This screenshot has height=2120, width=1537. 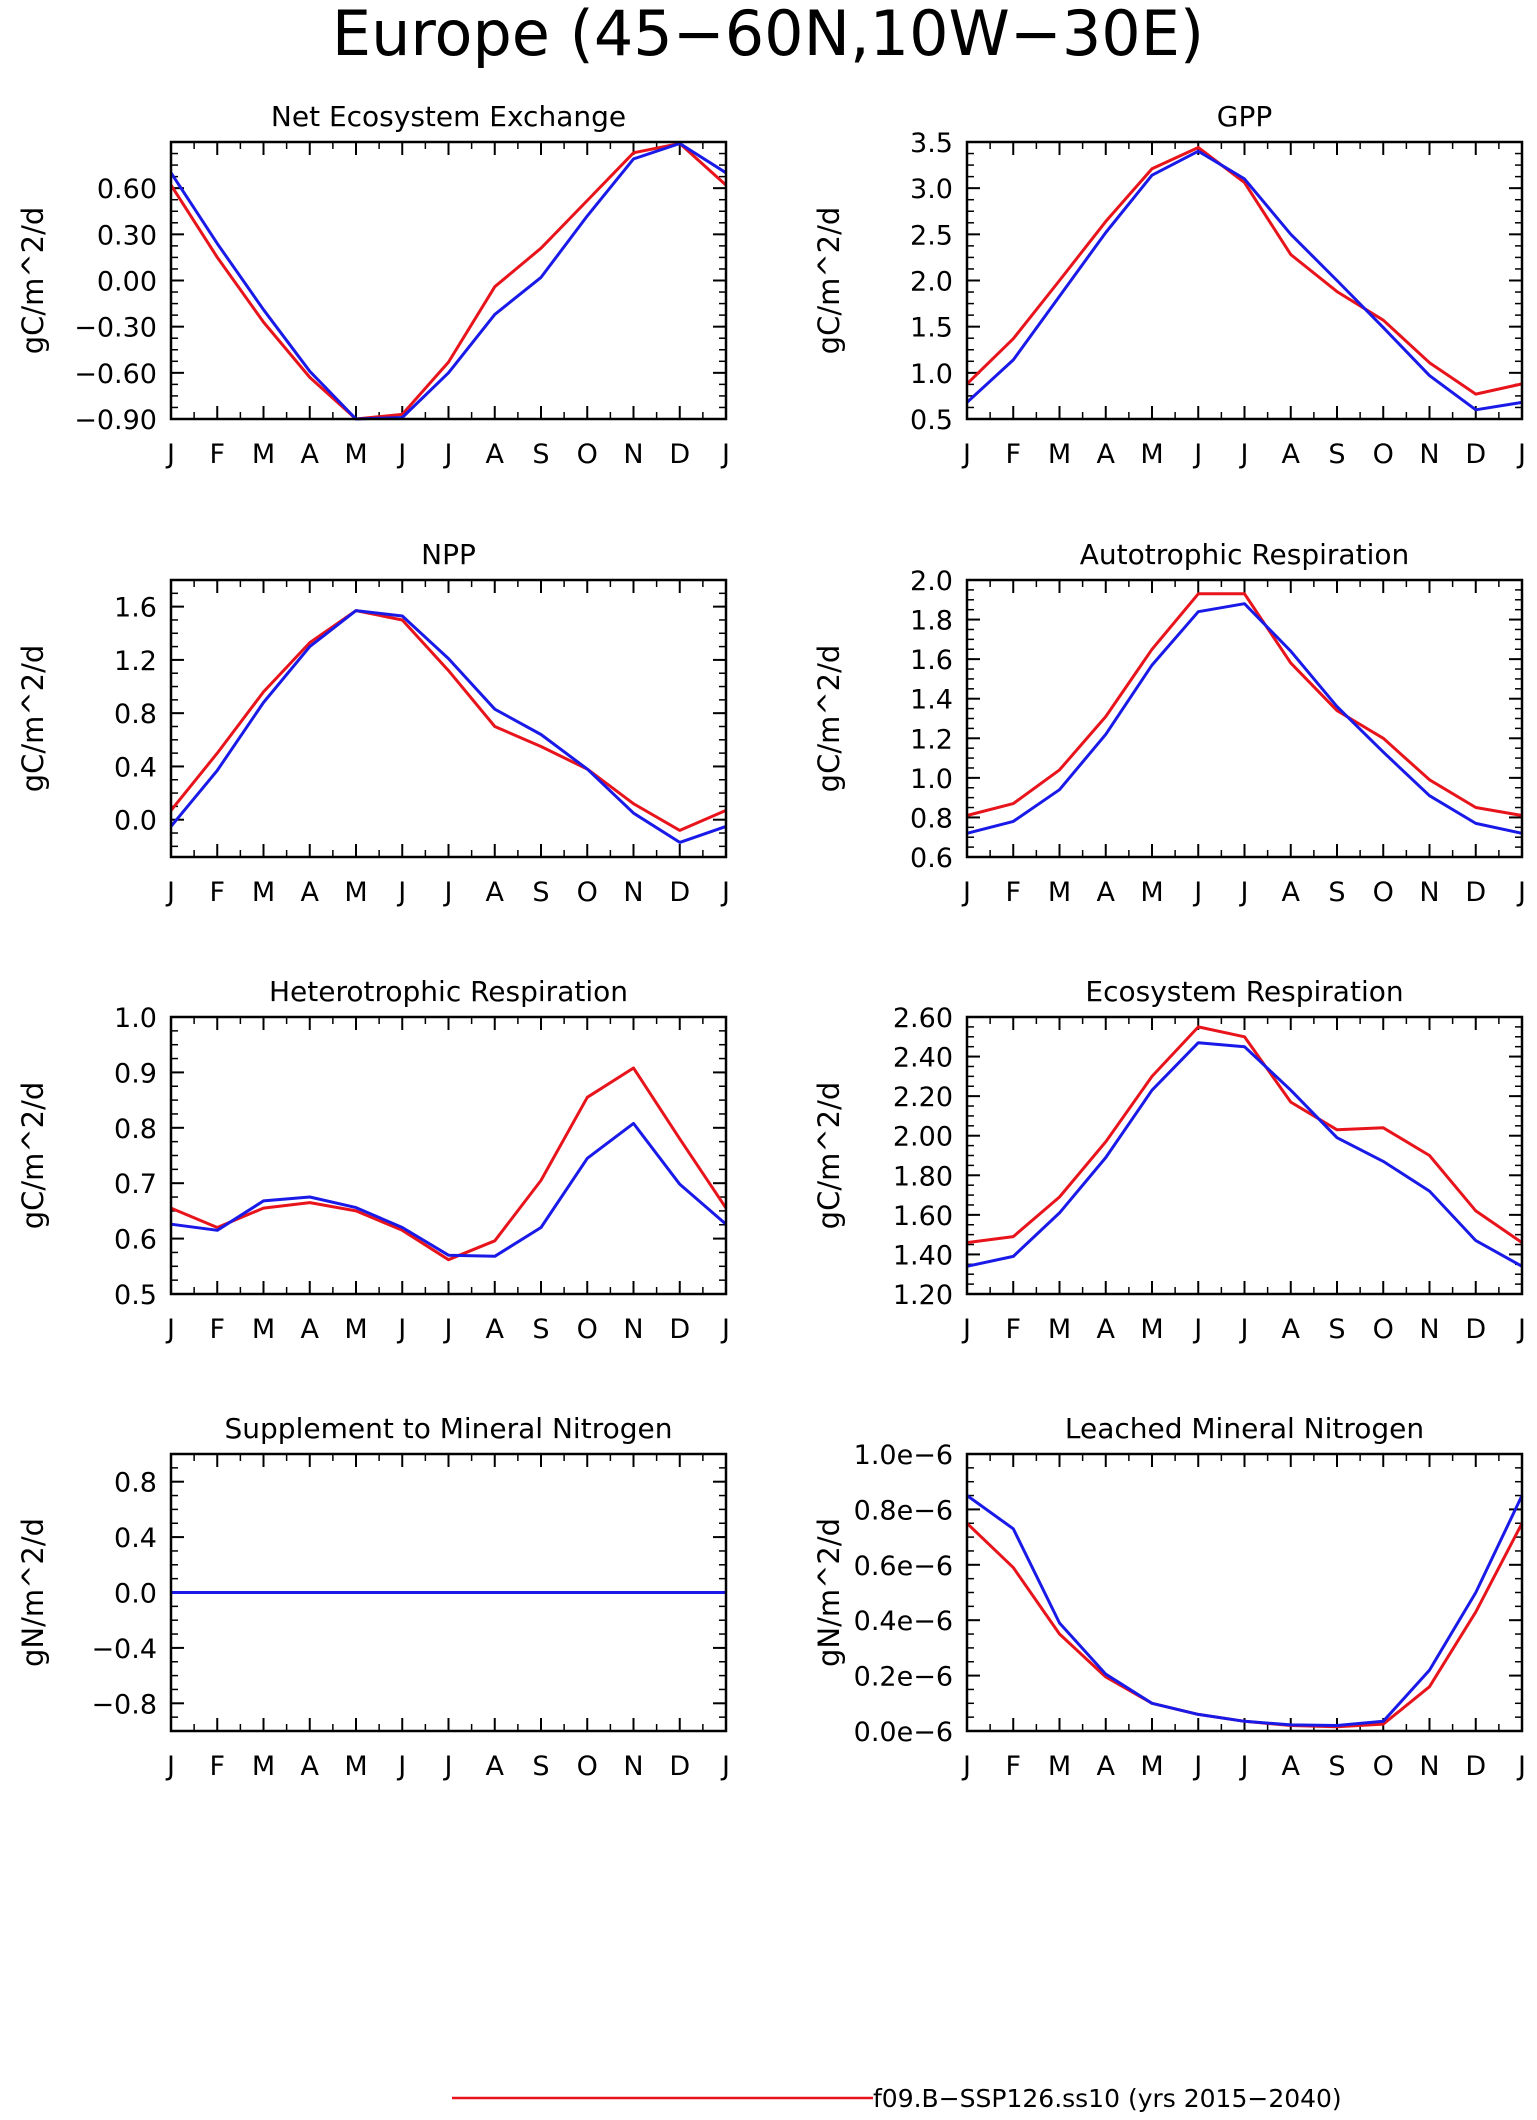 I want to click on panel-title: Ecosystem Respiration, so click(x=1244, y=991).